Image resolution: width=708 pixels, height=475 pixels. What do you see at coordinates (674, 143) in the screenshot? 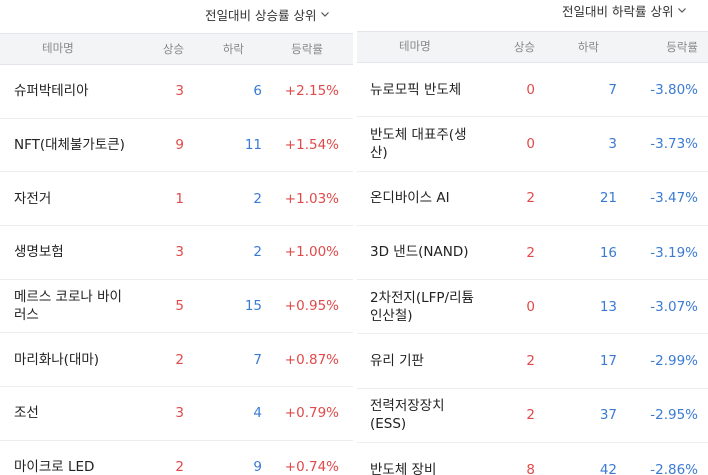
I see `change-rate: -3.73%` at bounding box center [674, 143].